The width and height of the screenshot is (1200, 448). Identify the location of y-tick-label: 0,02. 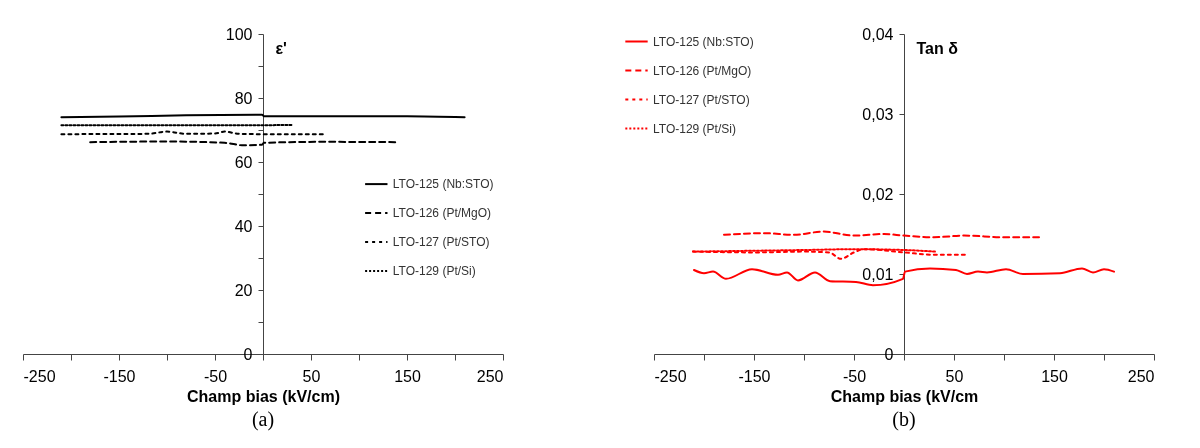
(878, 194).